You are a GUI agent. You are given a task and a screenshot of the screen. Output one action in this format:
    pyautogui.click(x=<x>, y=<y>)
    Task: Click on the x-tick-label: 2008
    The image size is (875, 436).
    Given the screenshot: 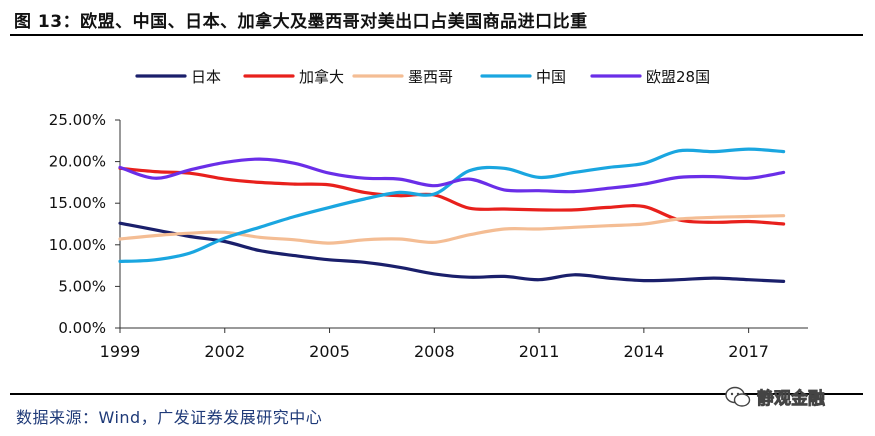 What is the action you would take?
    pyautogui.click(x=434, y=351)
    